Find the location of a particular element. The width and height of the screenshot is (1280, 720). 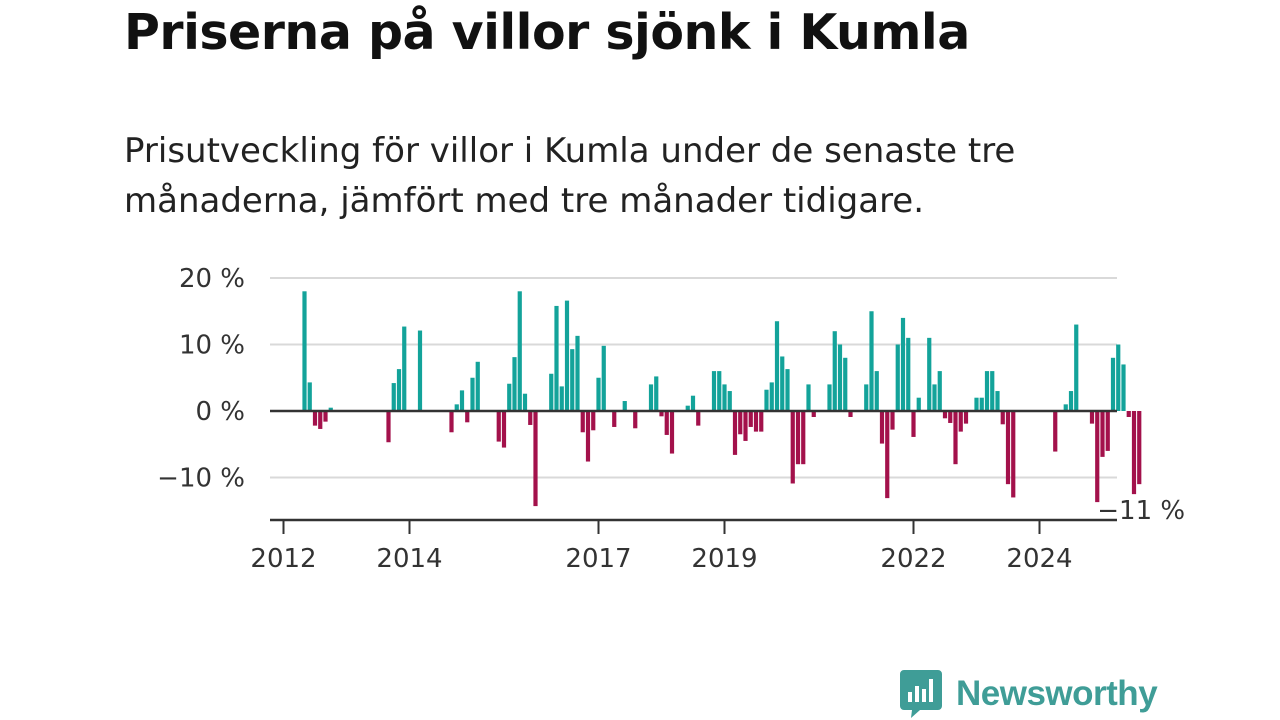

latest-value-label: −11 % is located at coordinates (1141, 511).